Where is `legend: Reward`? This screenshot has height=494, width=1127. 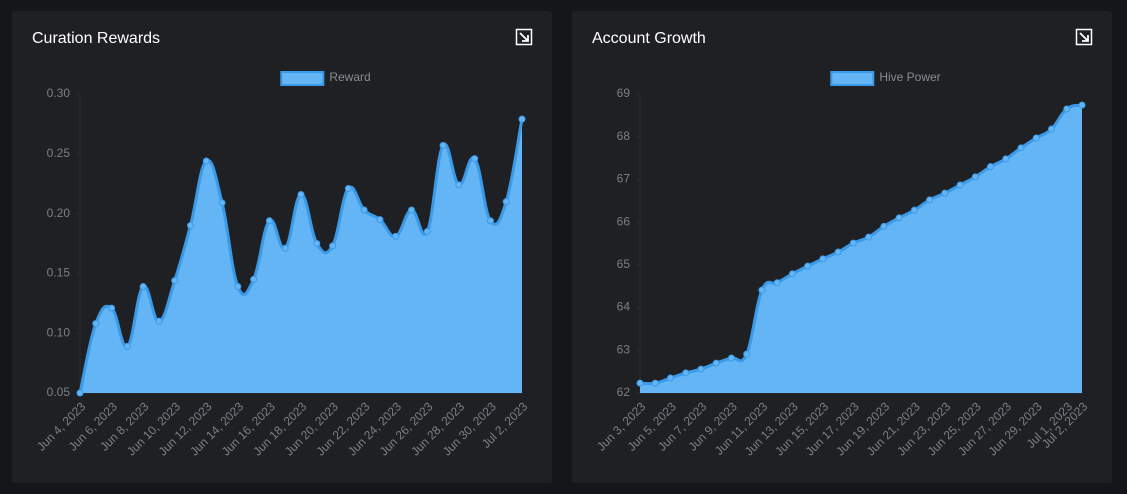 legend: Reward is located at coordinates (325, 78).